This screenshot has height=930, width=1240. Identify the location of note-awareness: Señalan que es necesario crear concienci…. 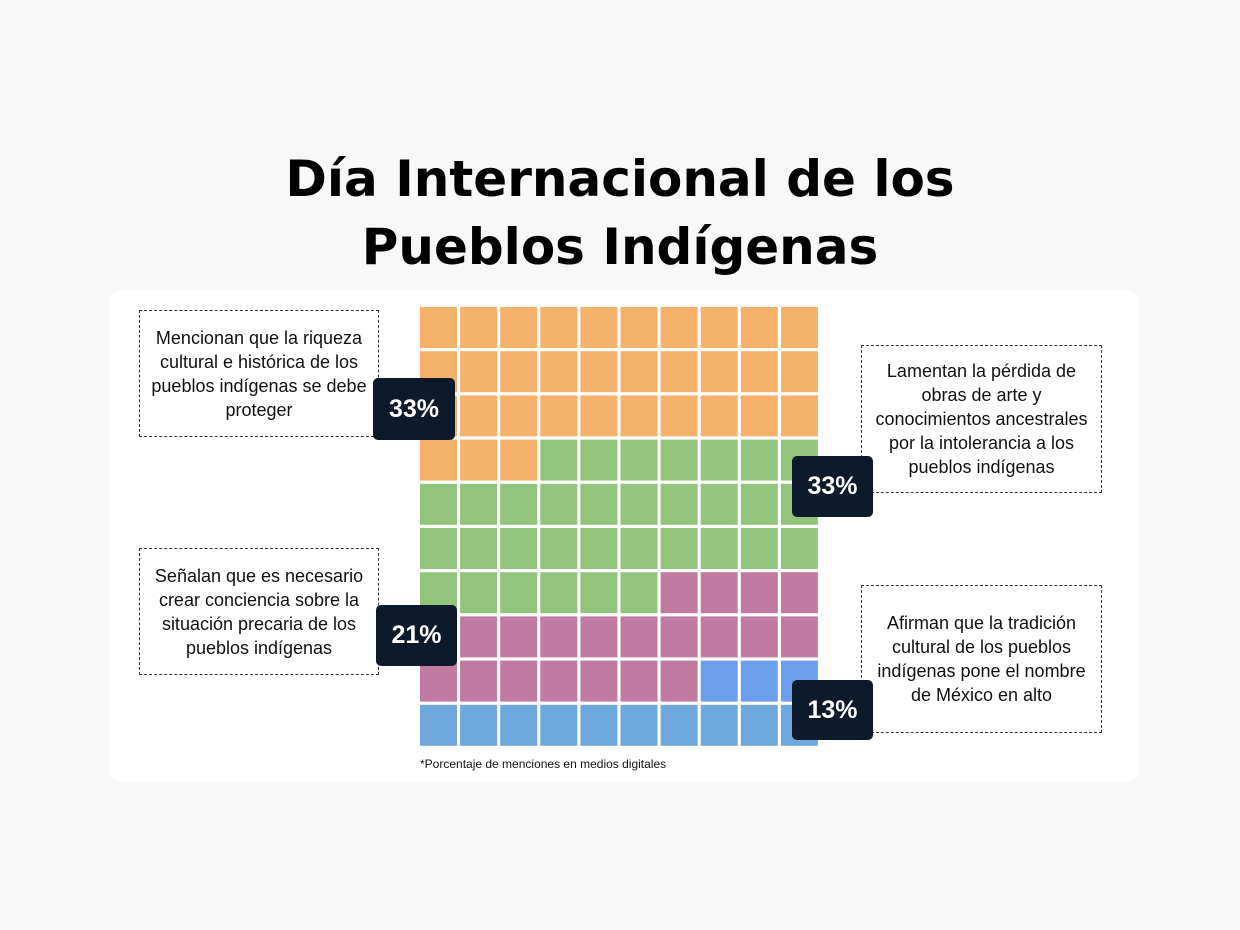
(259, 611).